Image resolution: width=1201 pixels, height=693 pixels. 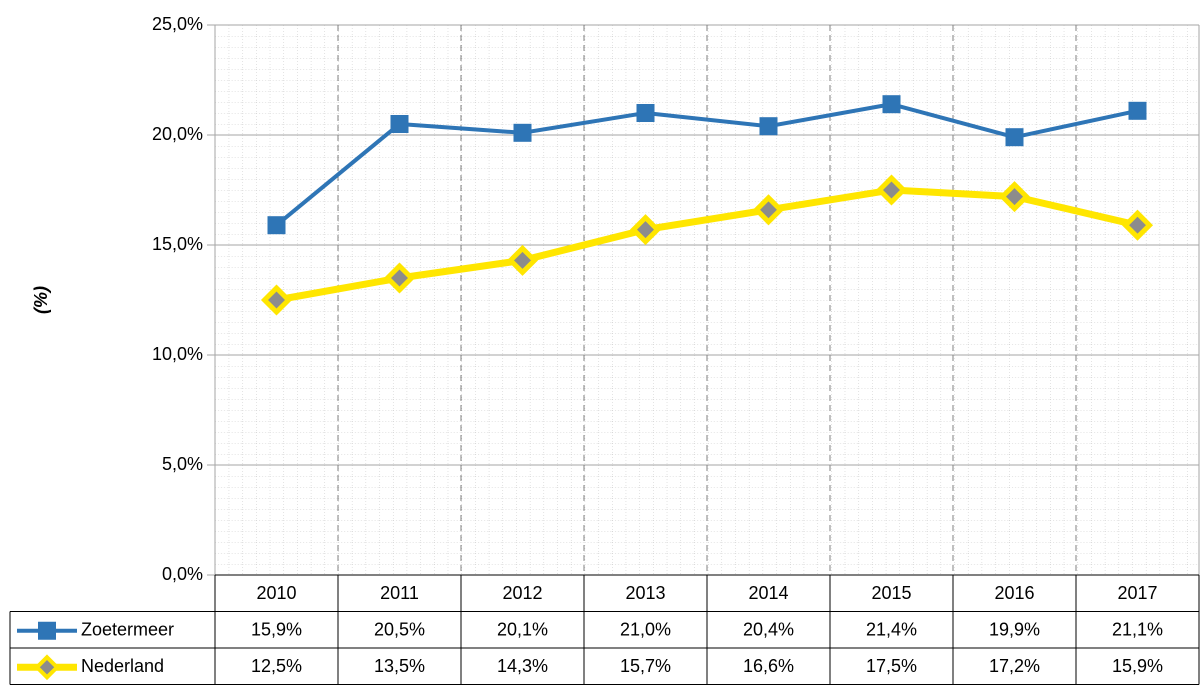 I want to click on table-value: 19,9%, so click(x=1014, y=630).